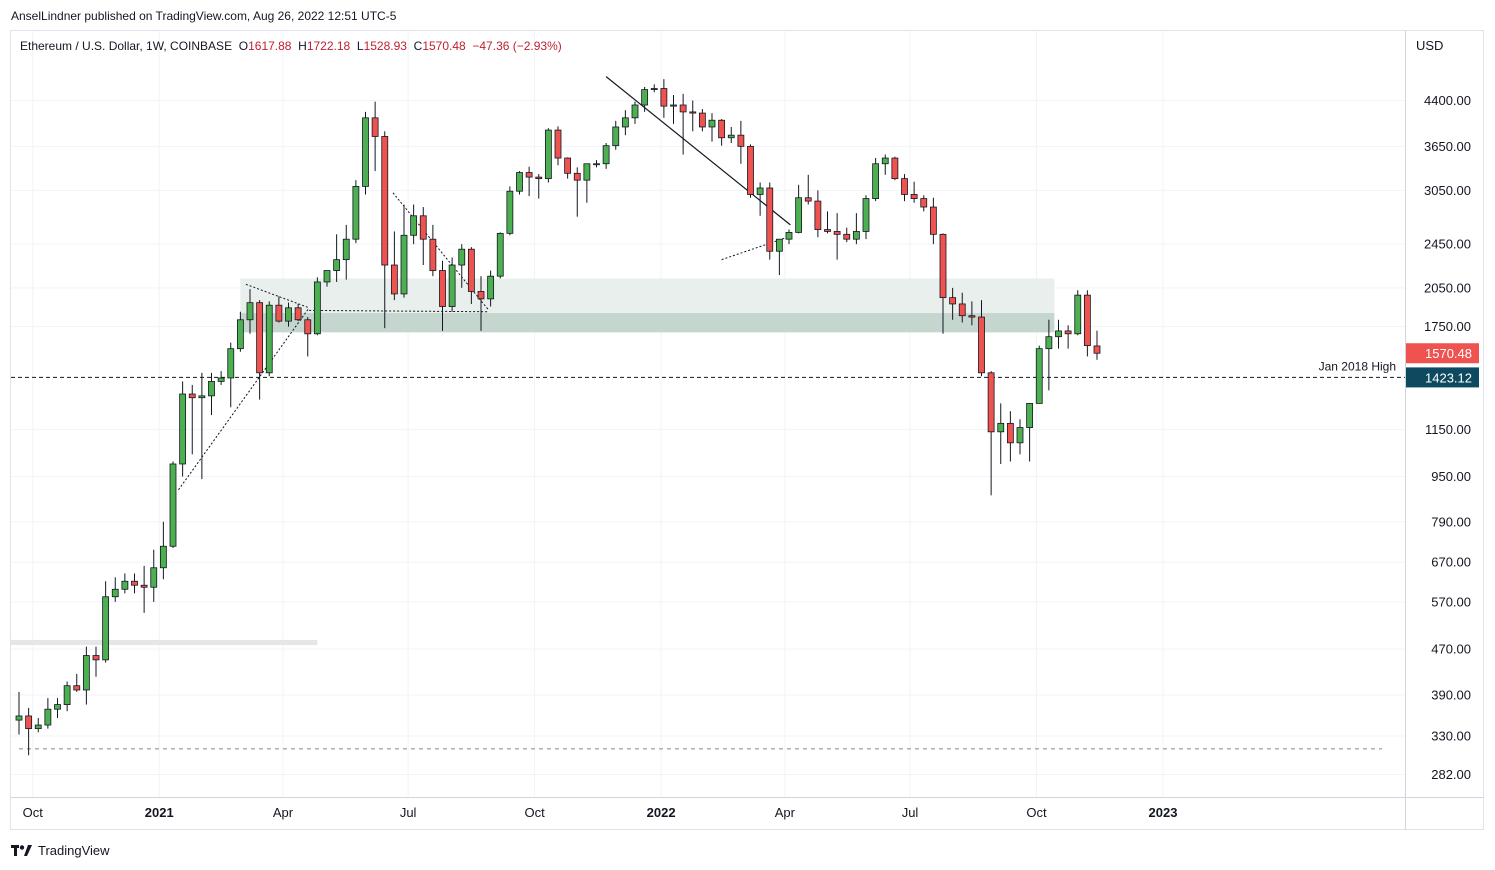 The height and width of the screenshot is (870, 1495). I want to click on brand-name: TradingView, so click(74, 850).